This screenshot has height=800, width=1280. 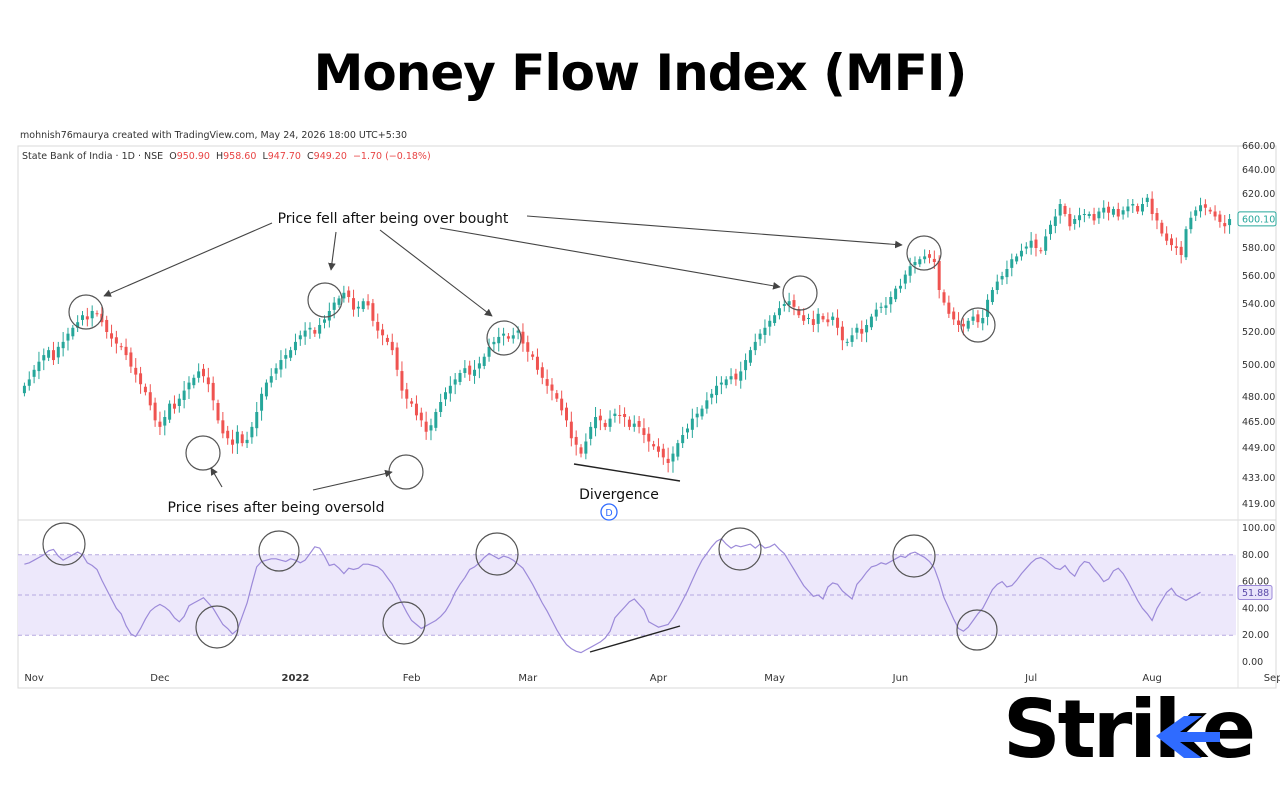 What do you see at coordinates (406, 472) in the screenshot?
I see `price-highlight-circle` at bounding box center [406, 472].